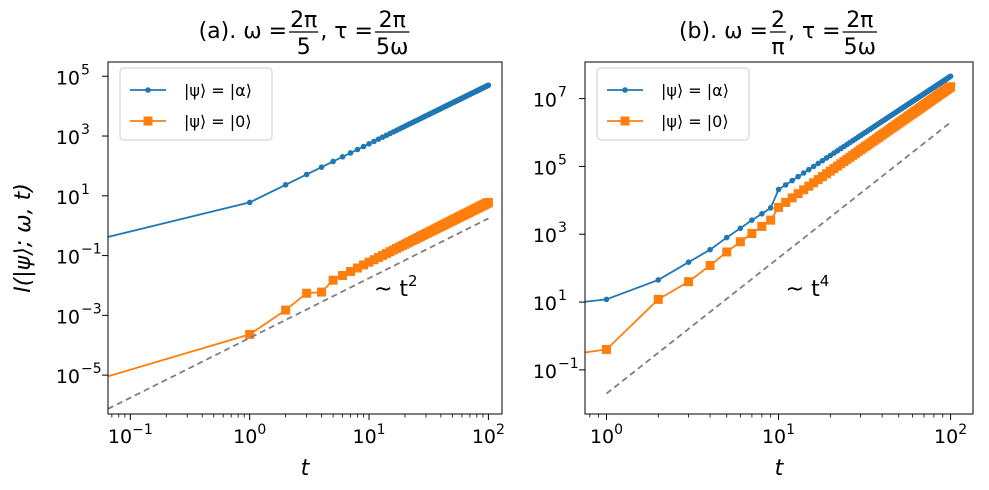 The height and width of the screenshot is (490, 989). Describe the element at coordinates (606, 435) in the screenshot. I see `x-tick-label: 10⁰` at that location.